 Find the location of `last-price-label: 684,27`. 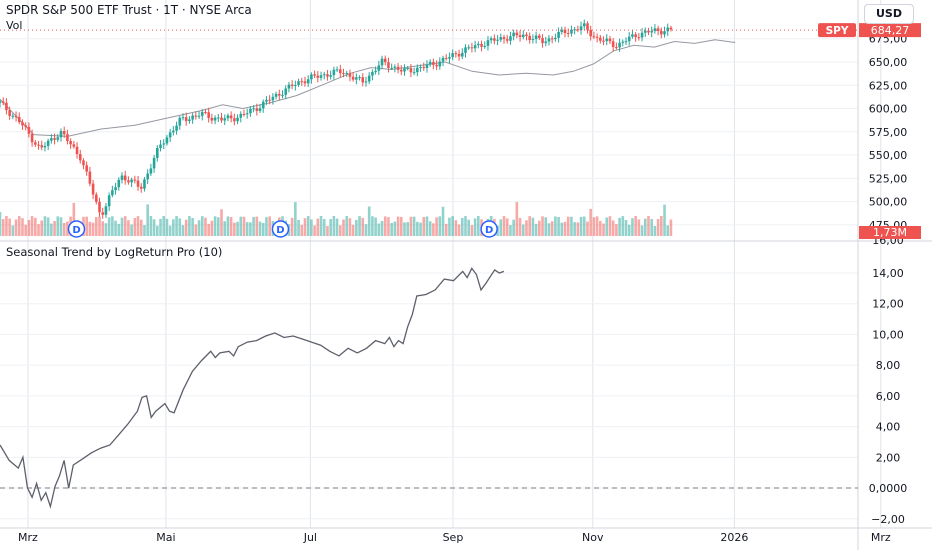

last-price-label: 684,27 is located at coordinates (890, 30).